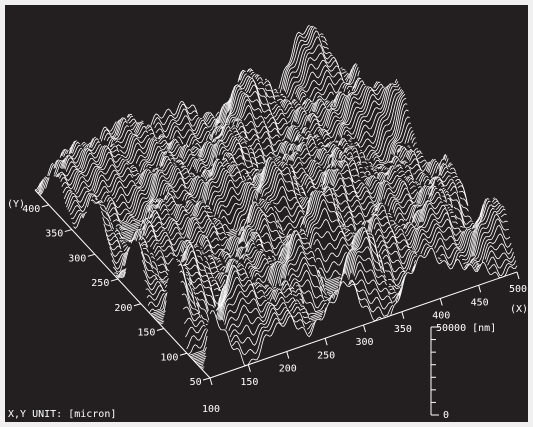 The height and width of the screenshot is (427, 533). What do you see at coordinates (288, 369) in the screenshot?
I see `x-tick-label: 200` at bounding box center [288, 369].